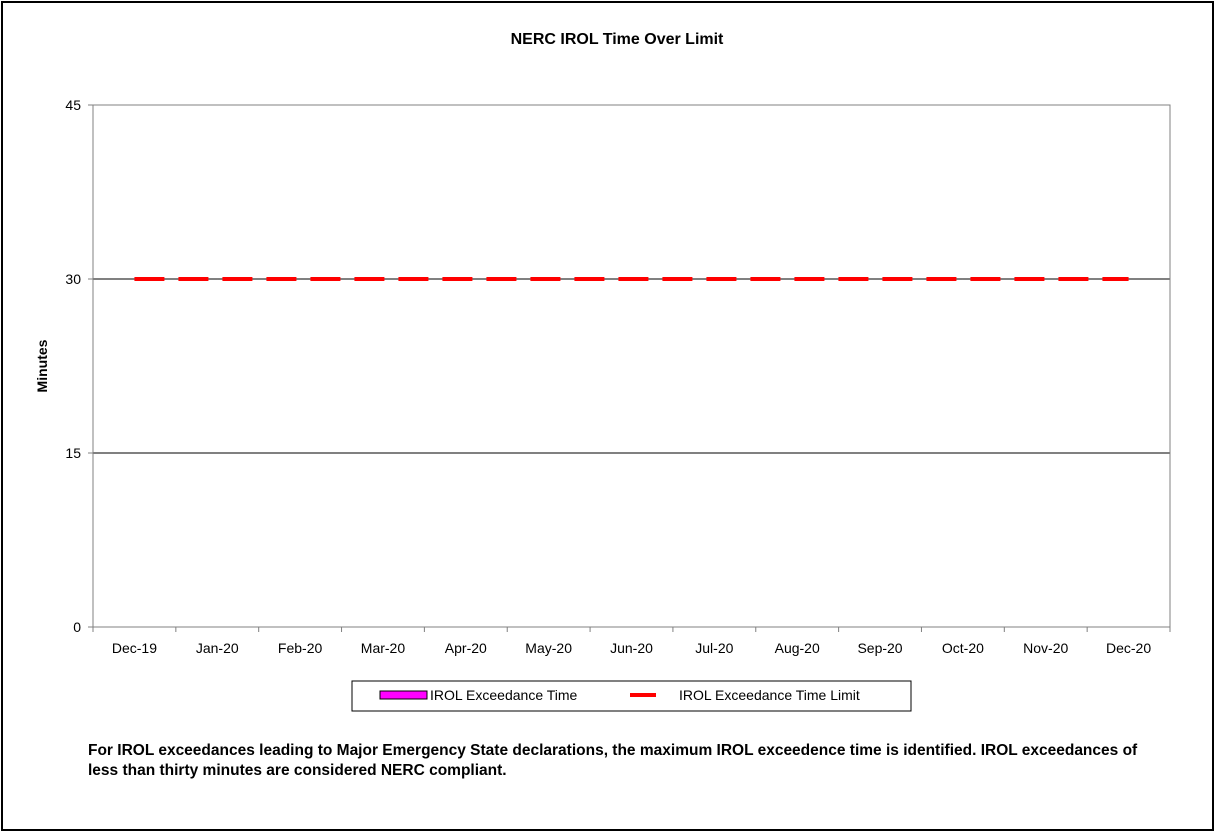 Image resolution: width=1215 pixels, height=832 pixels. I want to click on x-tick-label: Jan-20, so click(217, 648).